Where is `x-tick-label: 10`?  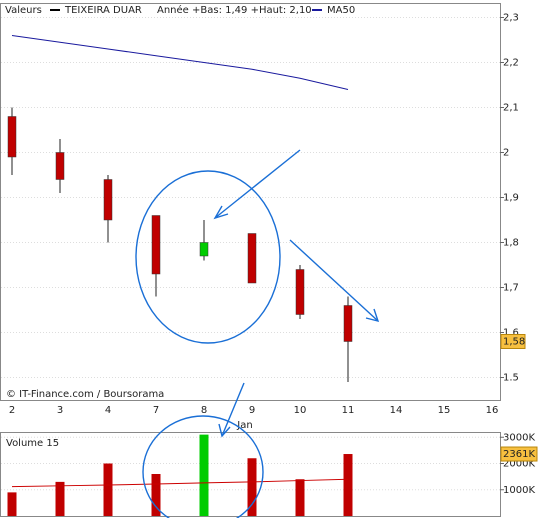 x-tick-label: 10 is located at coordinates (300, 410).